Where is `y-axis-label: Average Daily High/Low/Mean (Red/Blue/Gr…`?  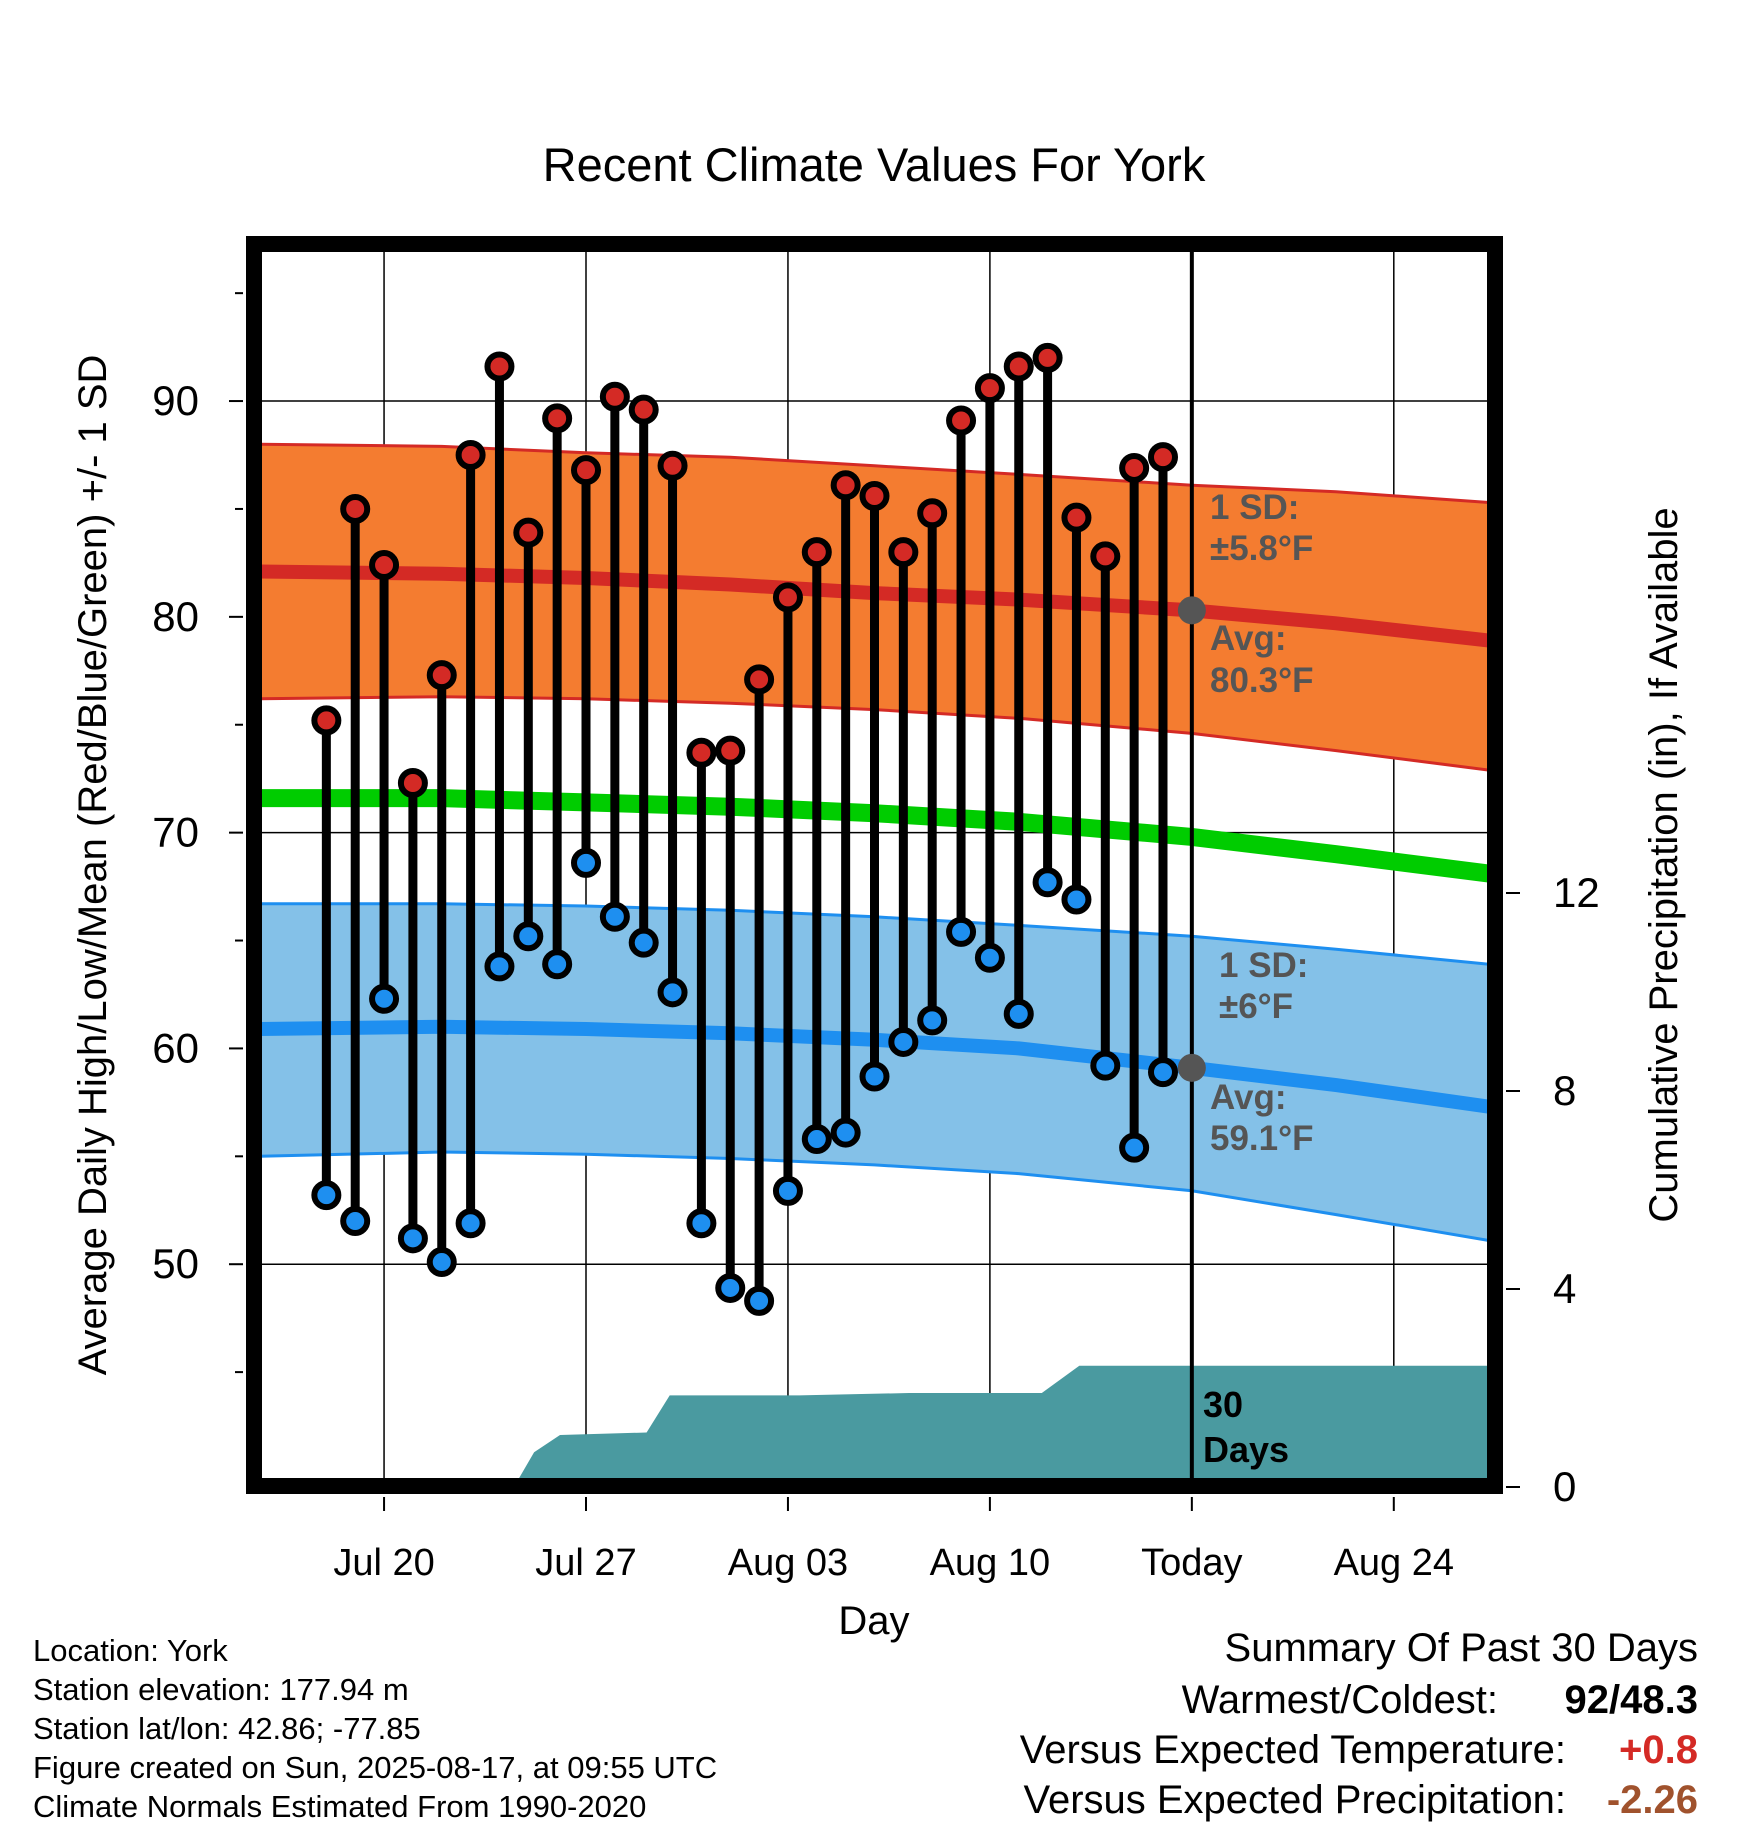 y-axis-label: Average Daily High/Low/Mean (Red/Blue/Gr… is located at coordinates (93, 865).